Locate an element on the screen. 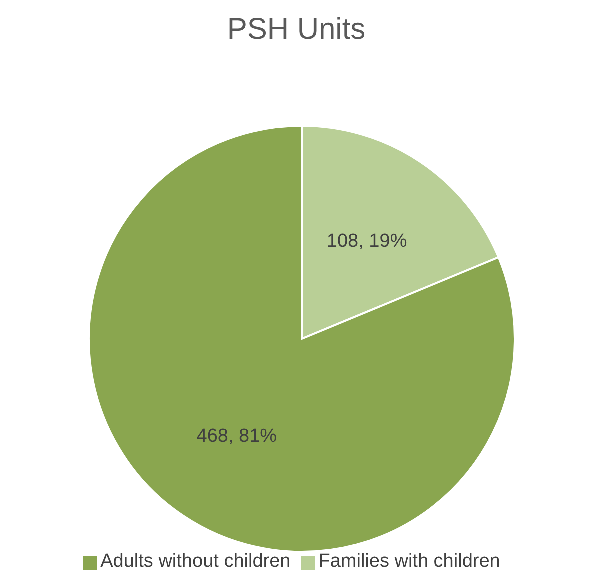 The width and height of the screenshot is (593, 586). legend-label: Adults without children is located at coordinates (195, 561).